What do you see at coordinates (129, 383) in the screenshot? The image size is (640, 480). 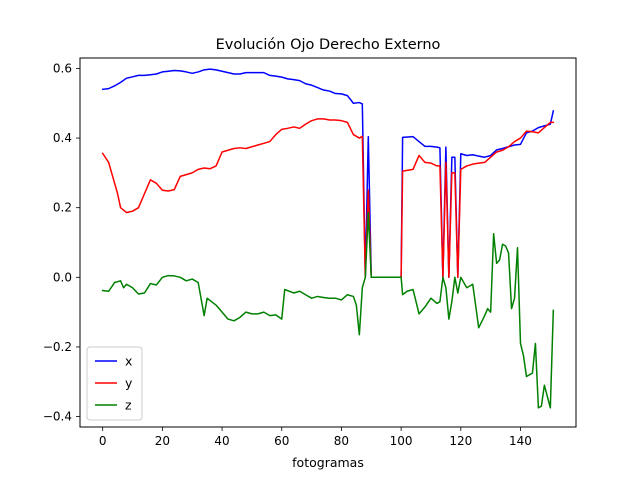 I see `legend-label-y: y` at bounding box center [129, 383].